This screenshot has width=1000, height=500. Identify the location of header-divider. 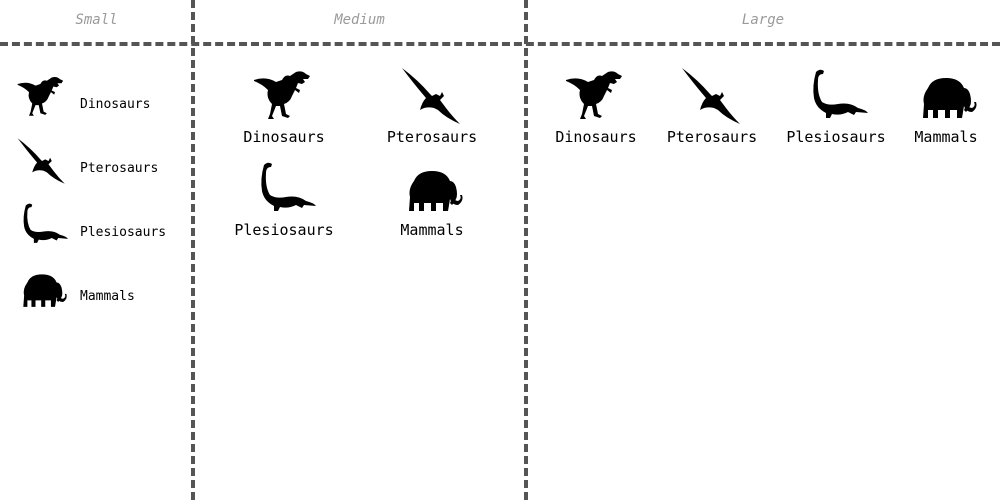
(500, 44).